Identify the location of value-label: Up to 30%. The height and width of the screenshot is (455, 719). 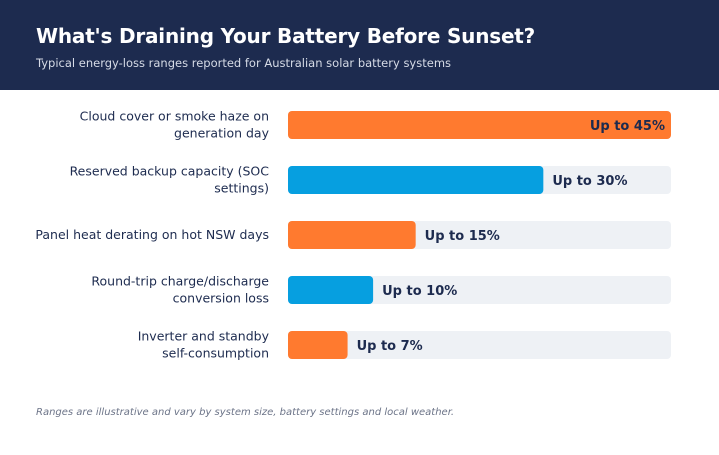
(589, 181).